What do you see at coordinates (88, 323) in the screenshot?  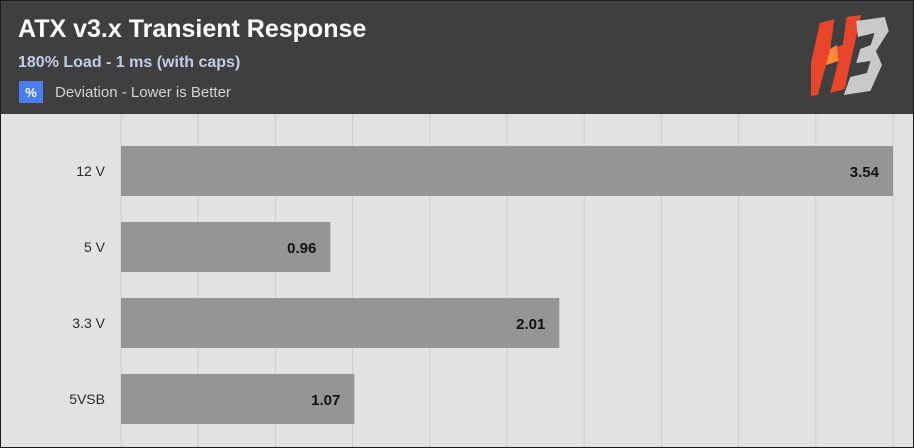 I see `category-label: 3.3 V` at bounding box center [88, 323].